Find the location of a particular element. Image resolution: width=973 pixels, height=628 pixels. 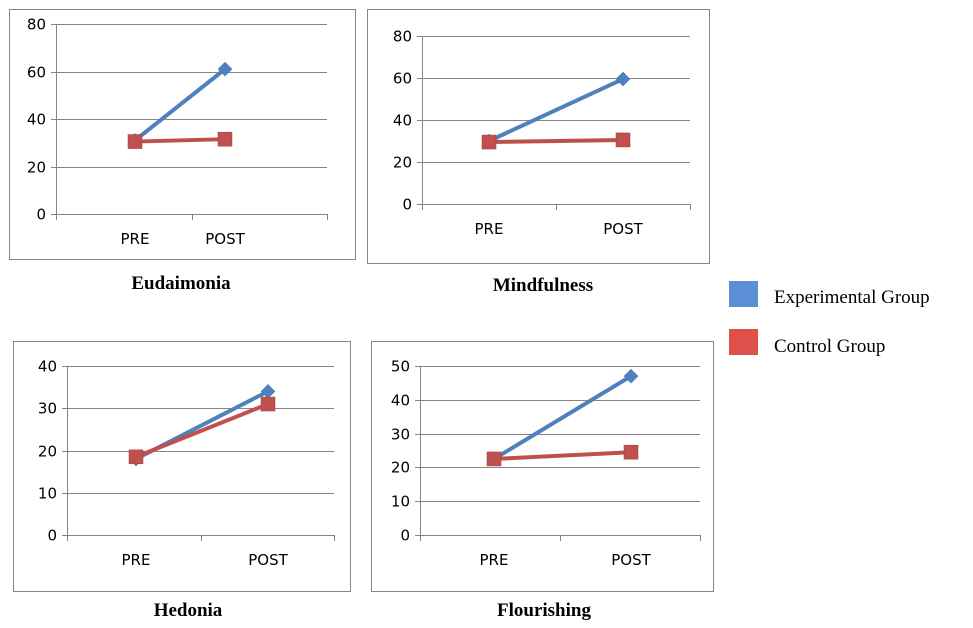

chart-title: Mindfulness is located at coordinates (543, 285).